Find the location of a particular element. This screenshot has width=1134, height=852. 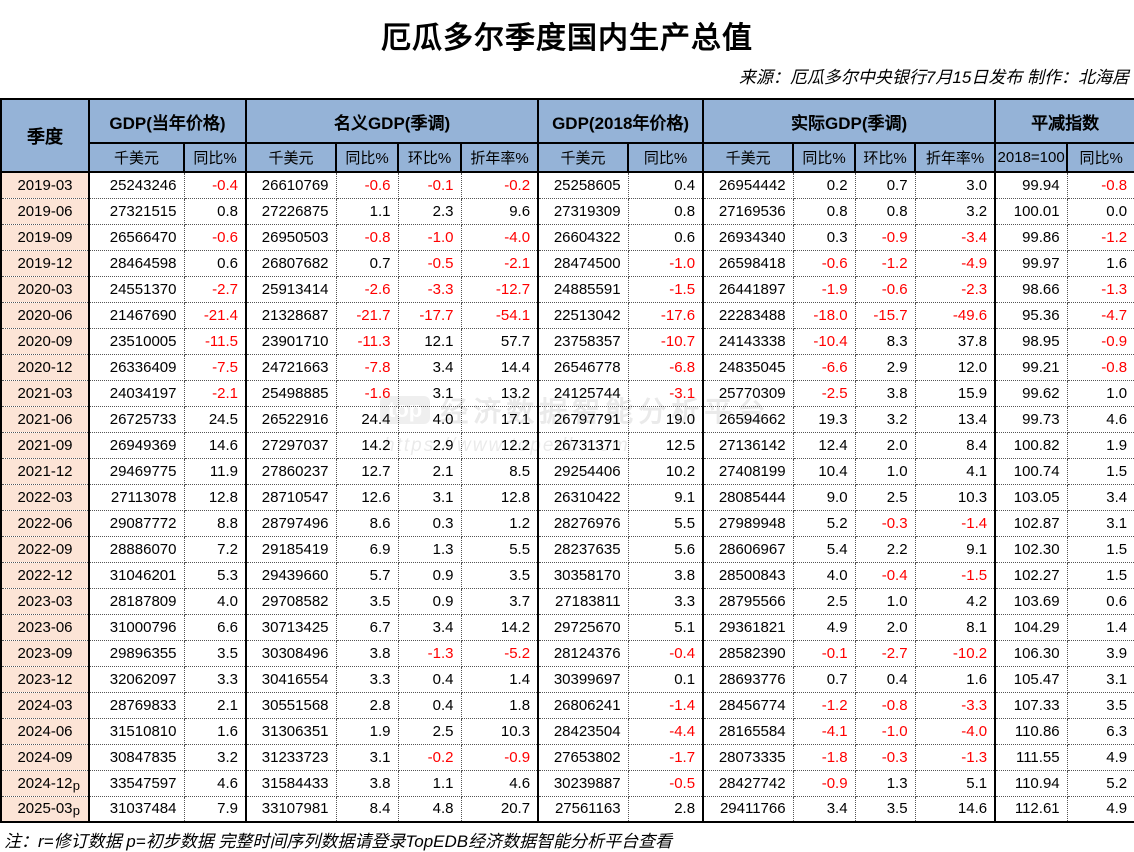

value-cell: 26441897 is located at coordinates (748, 289).